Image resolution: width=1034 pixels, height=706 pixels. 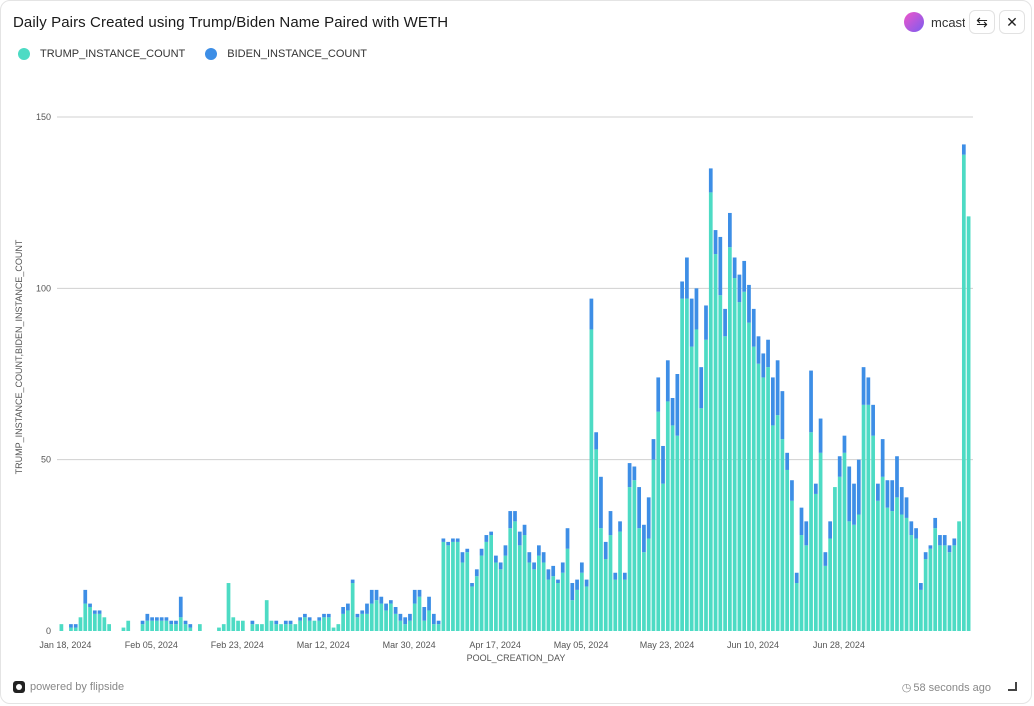 I want to click on y-tick-label: 0, so click(x=48, y=631).